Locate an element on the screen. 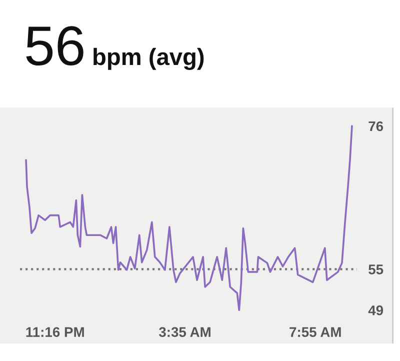  y-tick-label: 76 is located at coordinates (376, 126).